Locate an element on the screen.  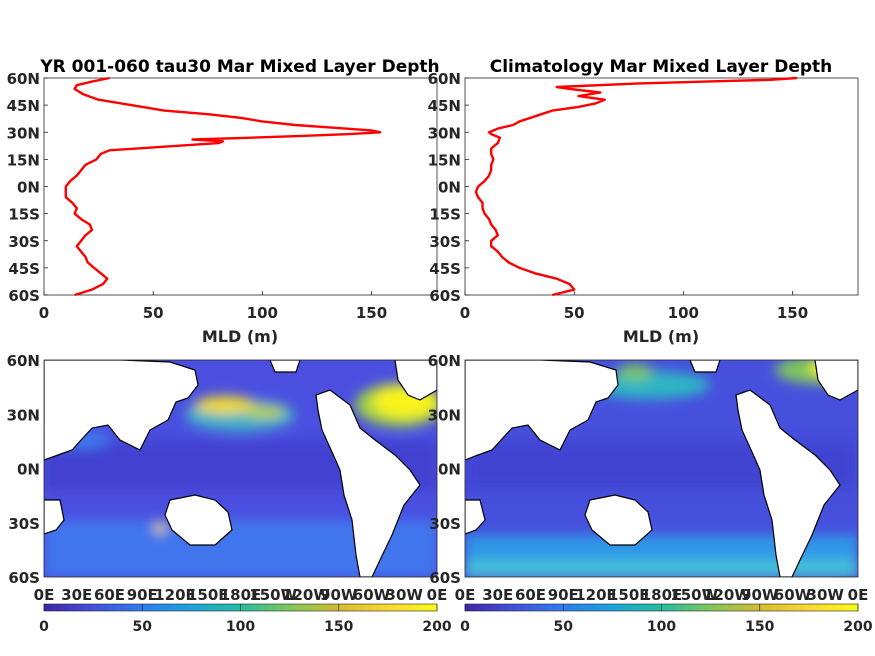
panel-right-xlabel: MLD (m) is located at coordinates (661, 336).